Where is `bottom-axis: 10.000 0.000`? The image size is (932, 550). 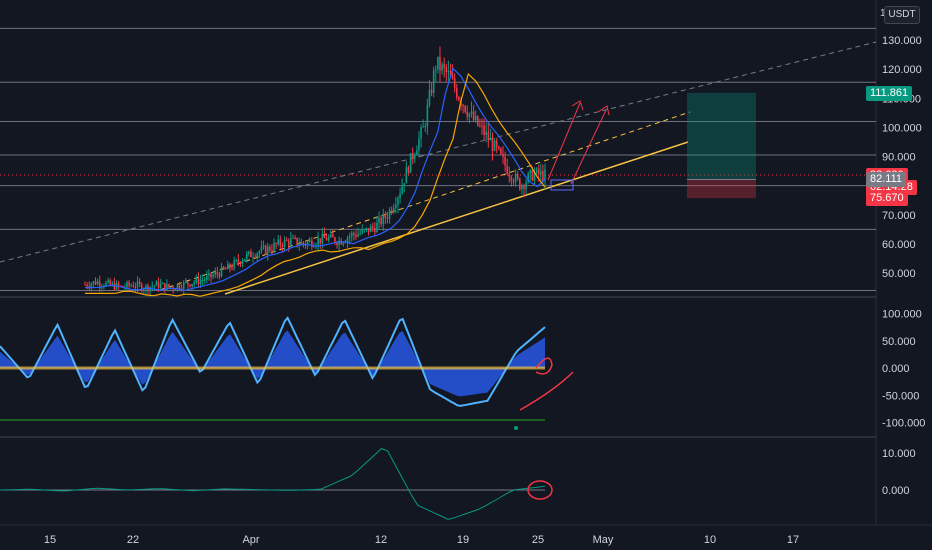
bottom-axis: 10.000 0.000 is located at coordinates (899, 472).